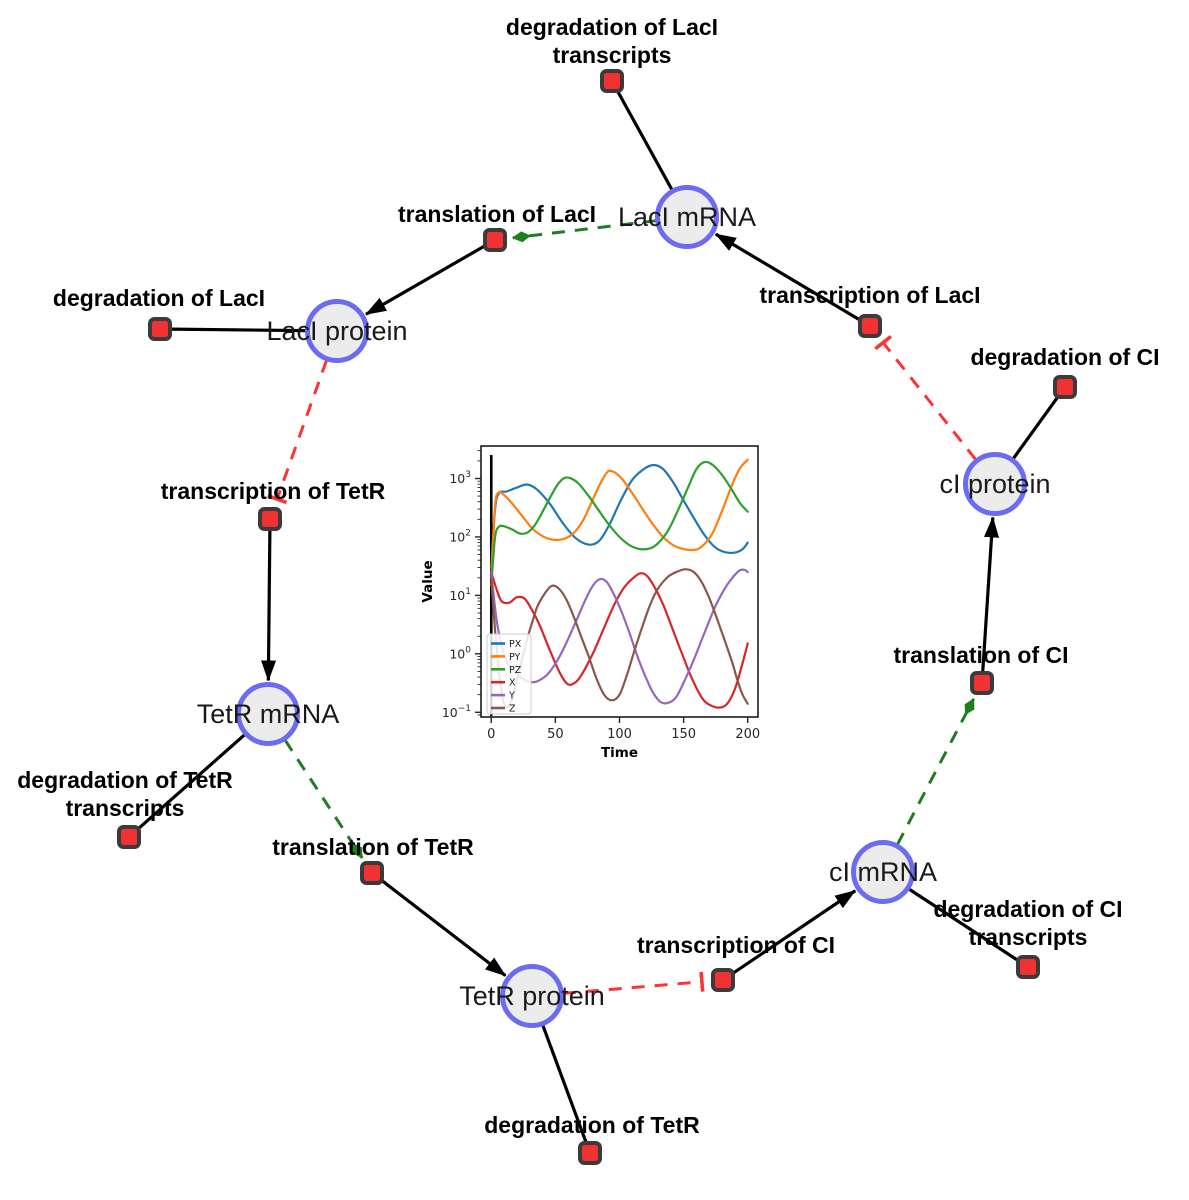  Describe the element at coordinates (426, 280) in the screenshot. I see `edge-production-transl_laci-laci_protein` at that location.